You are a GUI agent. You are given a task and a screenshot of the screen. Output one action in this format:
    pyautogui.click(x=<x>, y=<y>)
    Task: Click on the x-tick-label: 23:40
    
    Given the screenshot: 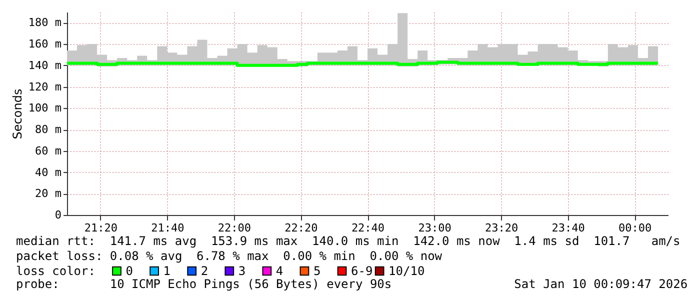 What is the action you would take?
    pyautogui.click(x=568, y=228)
    